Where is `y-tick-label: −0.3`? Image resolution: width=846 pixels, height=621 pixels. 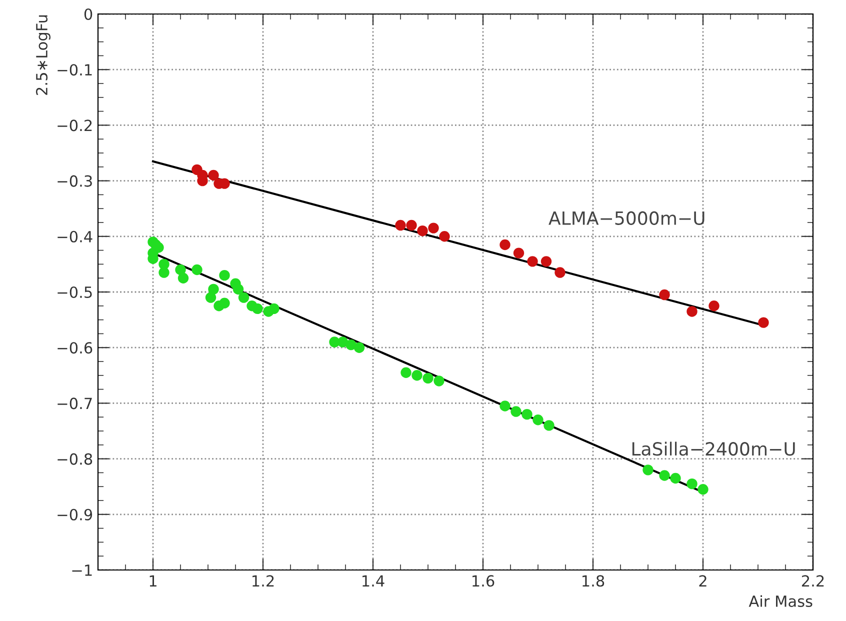
y-tick-label: −0.3 is located at coordinates (75, 181).